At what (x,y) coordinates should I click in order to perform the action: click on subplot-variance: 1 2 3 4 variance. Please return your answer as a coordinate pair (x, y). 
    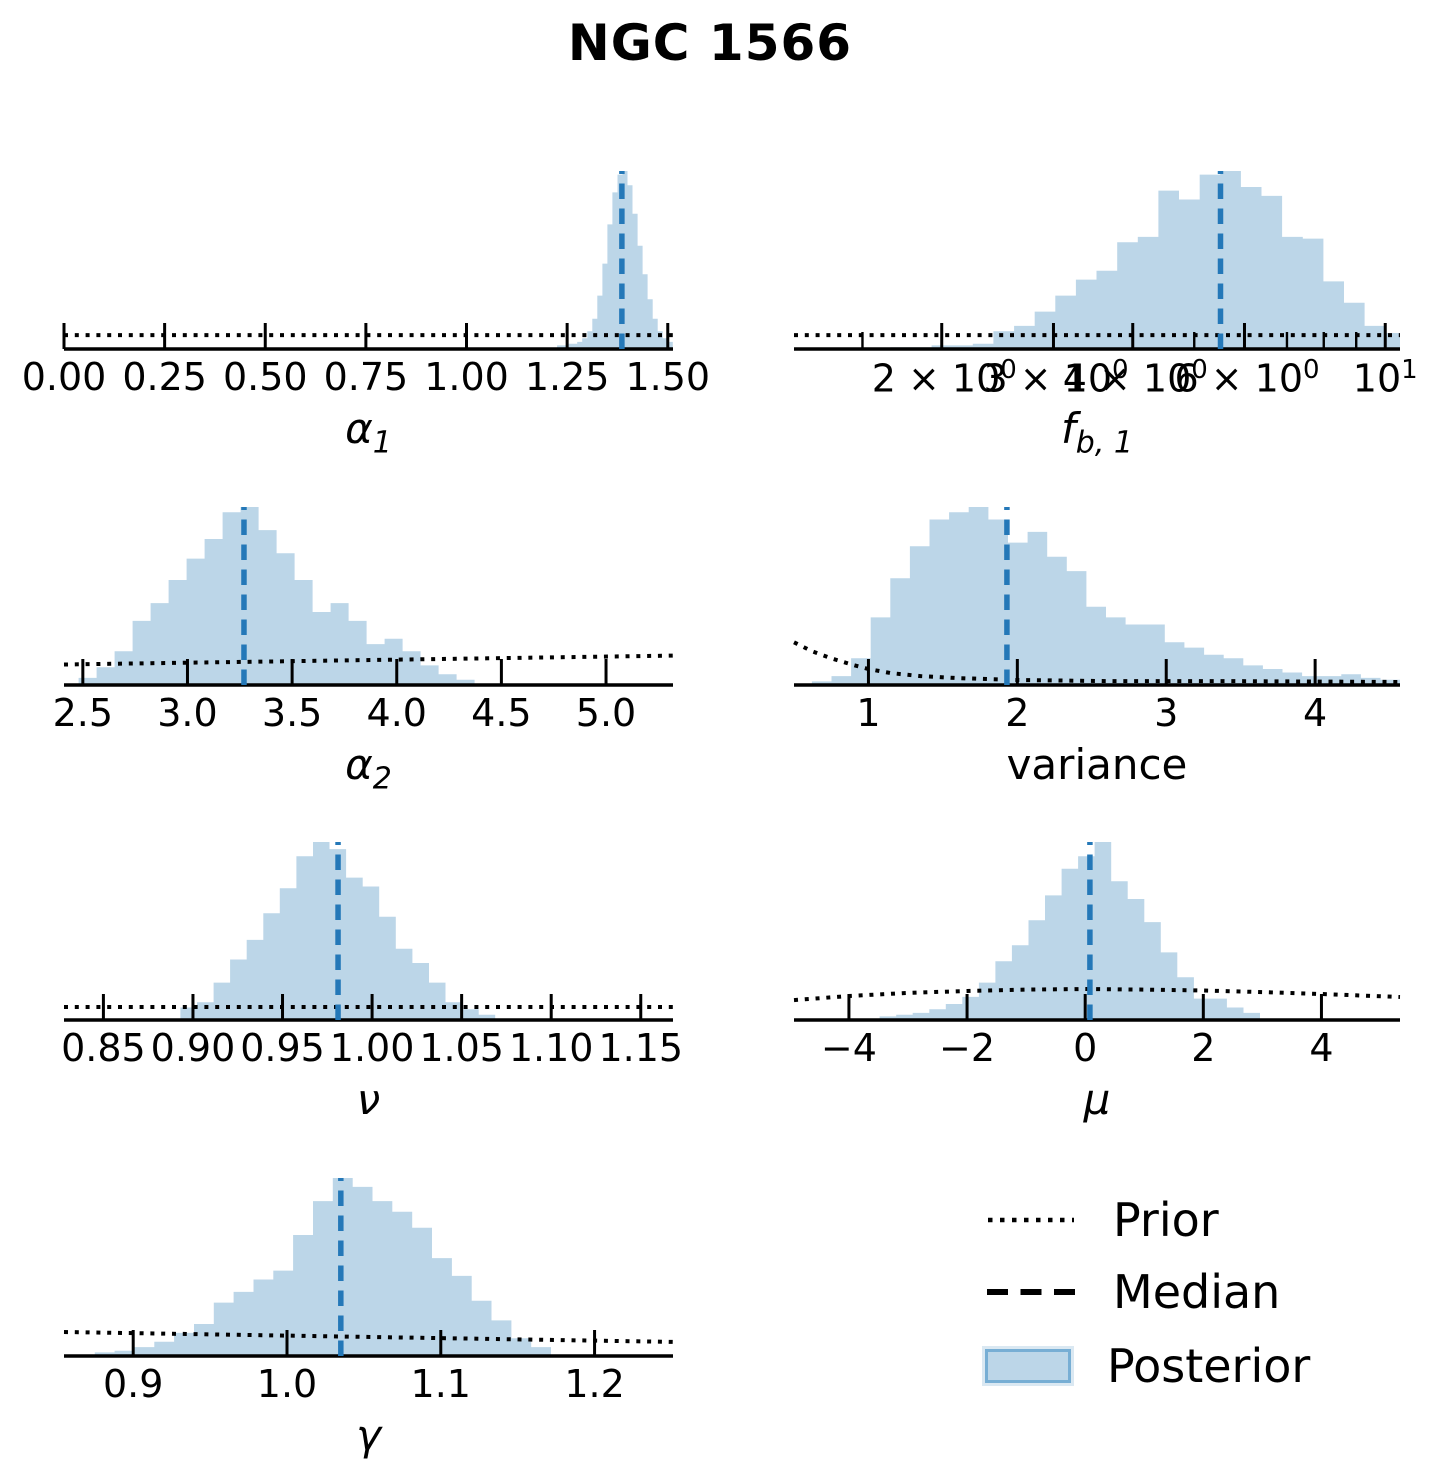
    Looking at the image, I should click on (1092, 648).